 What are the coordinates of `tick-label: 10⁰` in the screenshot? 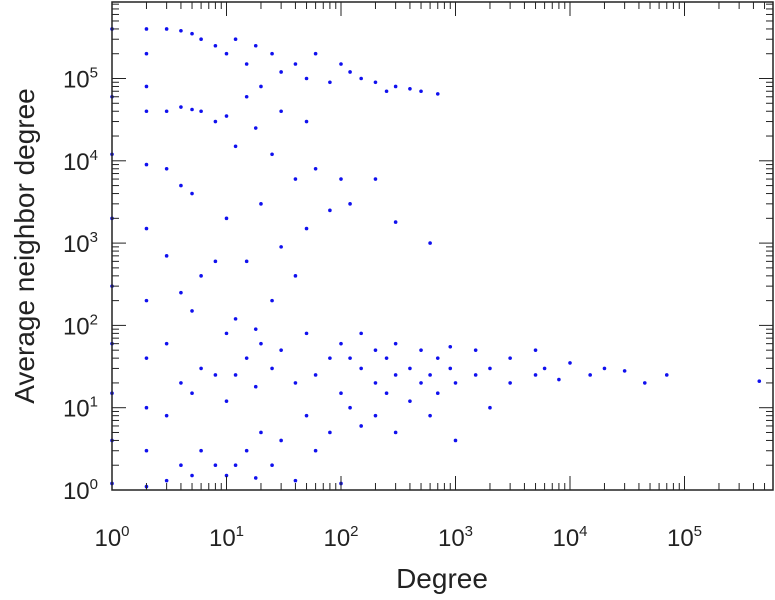 It's located at (111, 537).